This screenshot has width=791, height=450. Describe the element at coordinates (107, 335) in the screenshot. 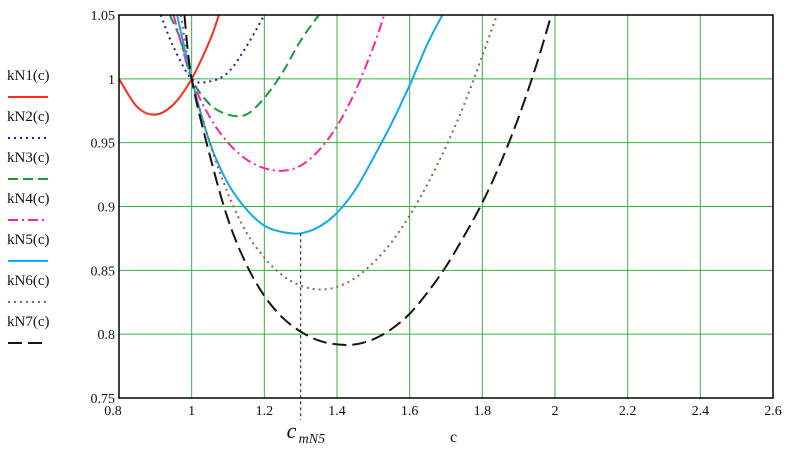

I see `y-tick-label: 0.8` at that location.